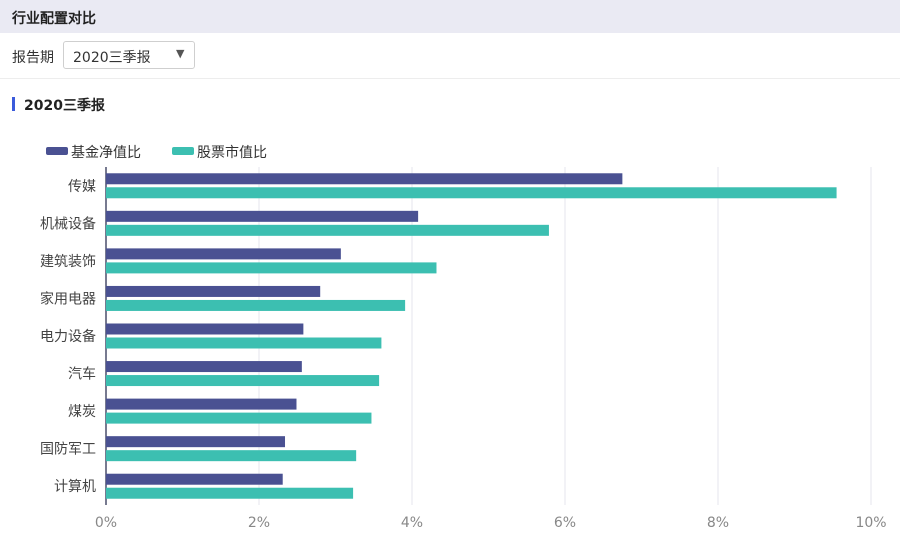 Image resolution: width=900 pixels, height=547 pixels. Describe the element at coordinates (112, 58) in the screenshot. I see `report-period-value: 2020三季报` at that location.